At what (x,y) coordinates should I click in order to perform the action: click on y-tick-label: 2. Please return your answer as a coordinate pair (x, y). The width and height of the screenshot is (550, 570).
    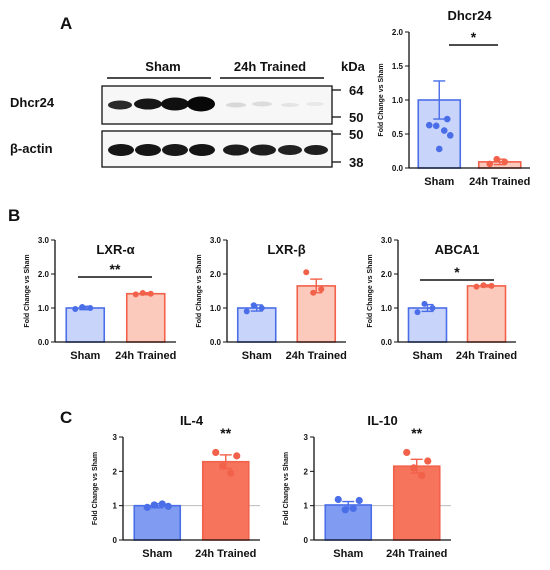
    Looking at the image, I should click on (306, 471).